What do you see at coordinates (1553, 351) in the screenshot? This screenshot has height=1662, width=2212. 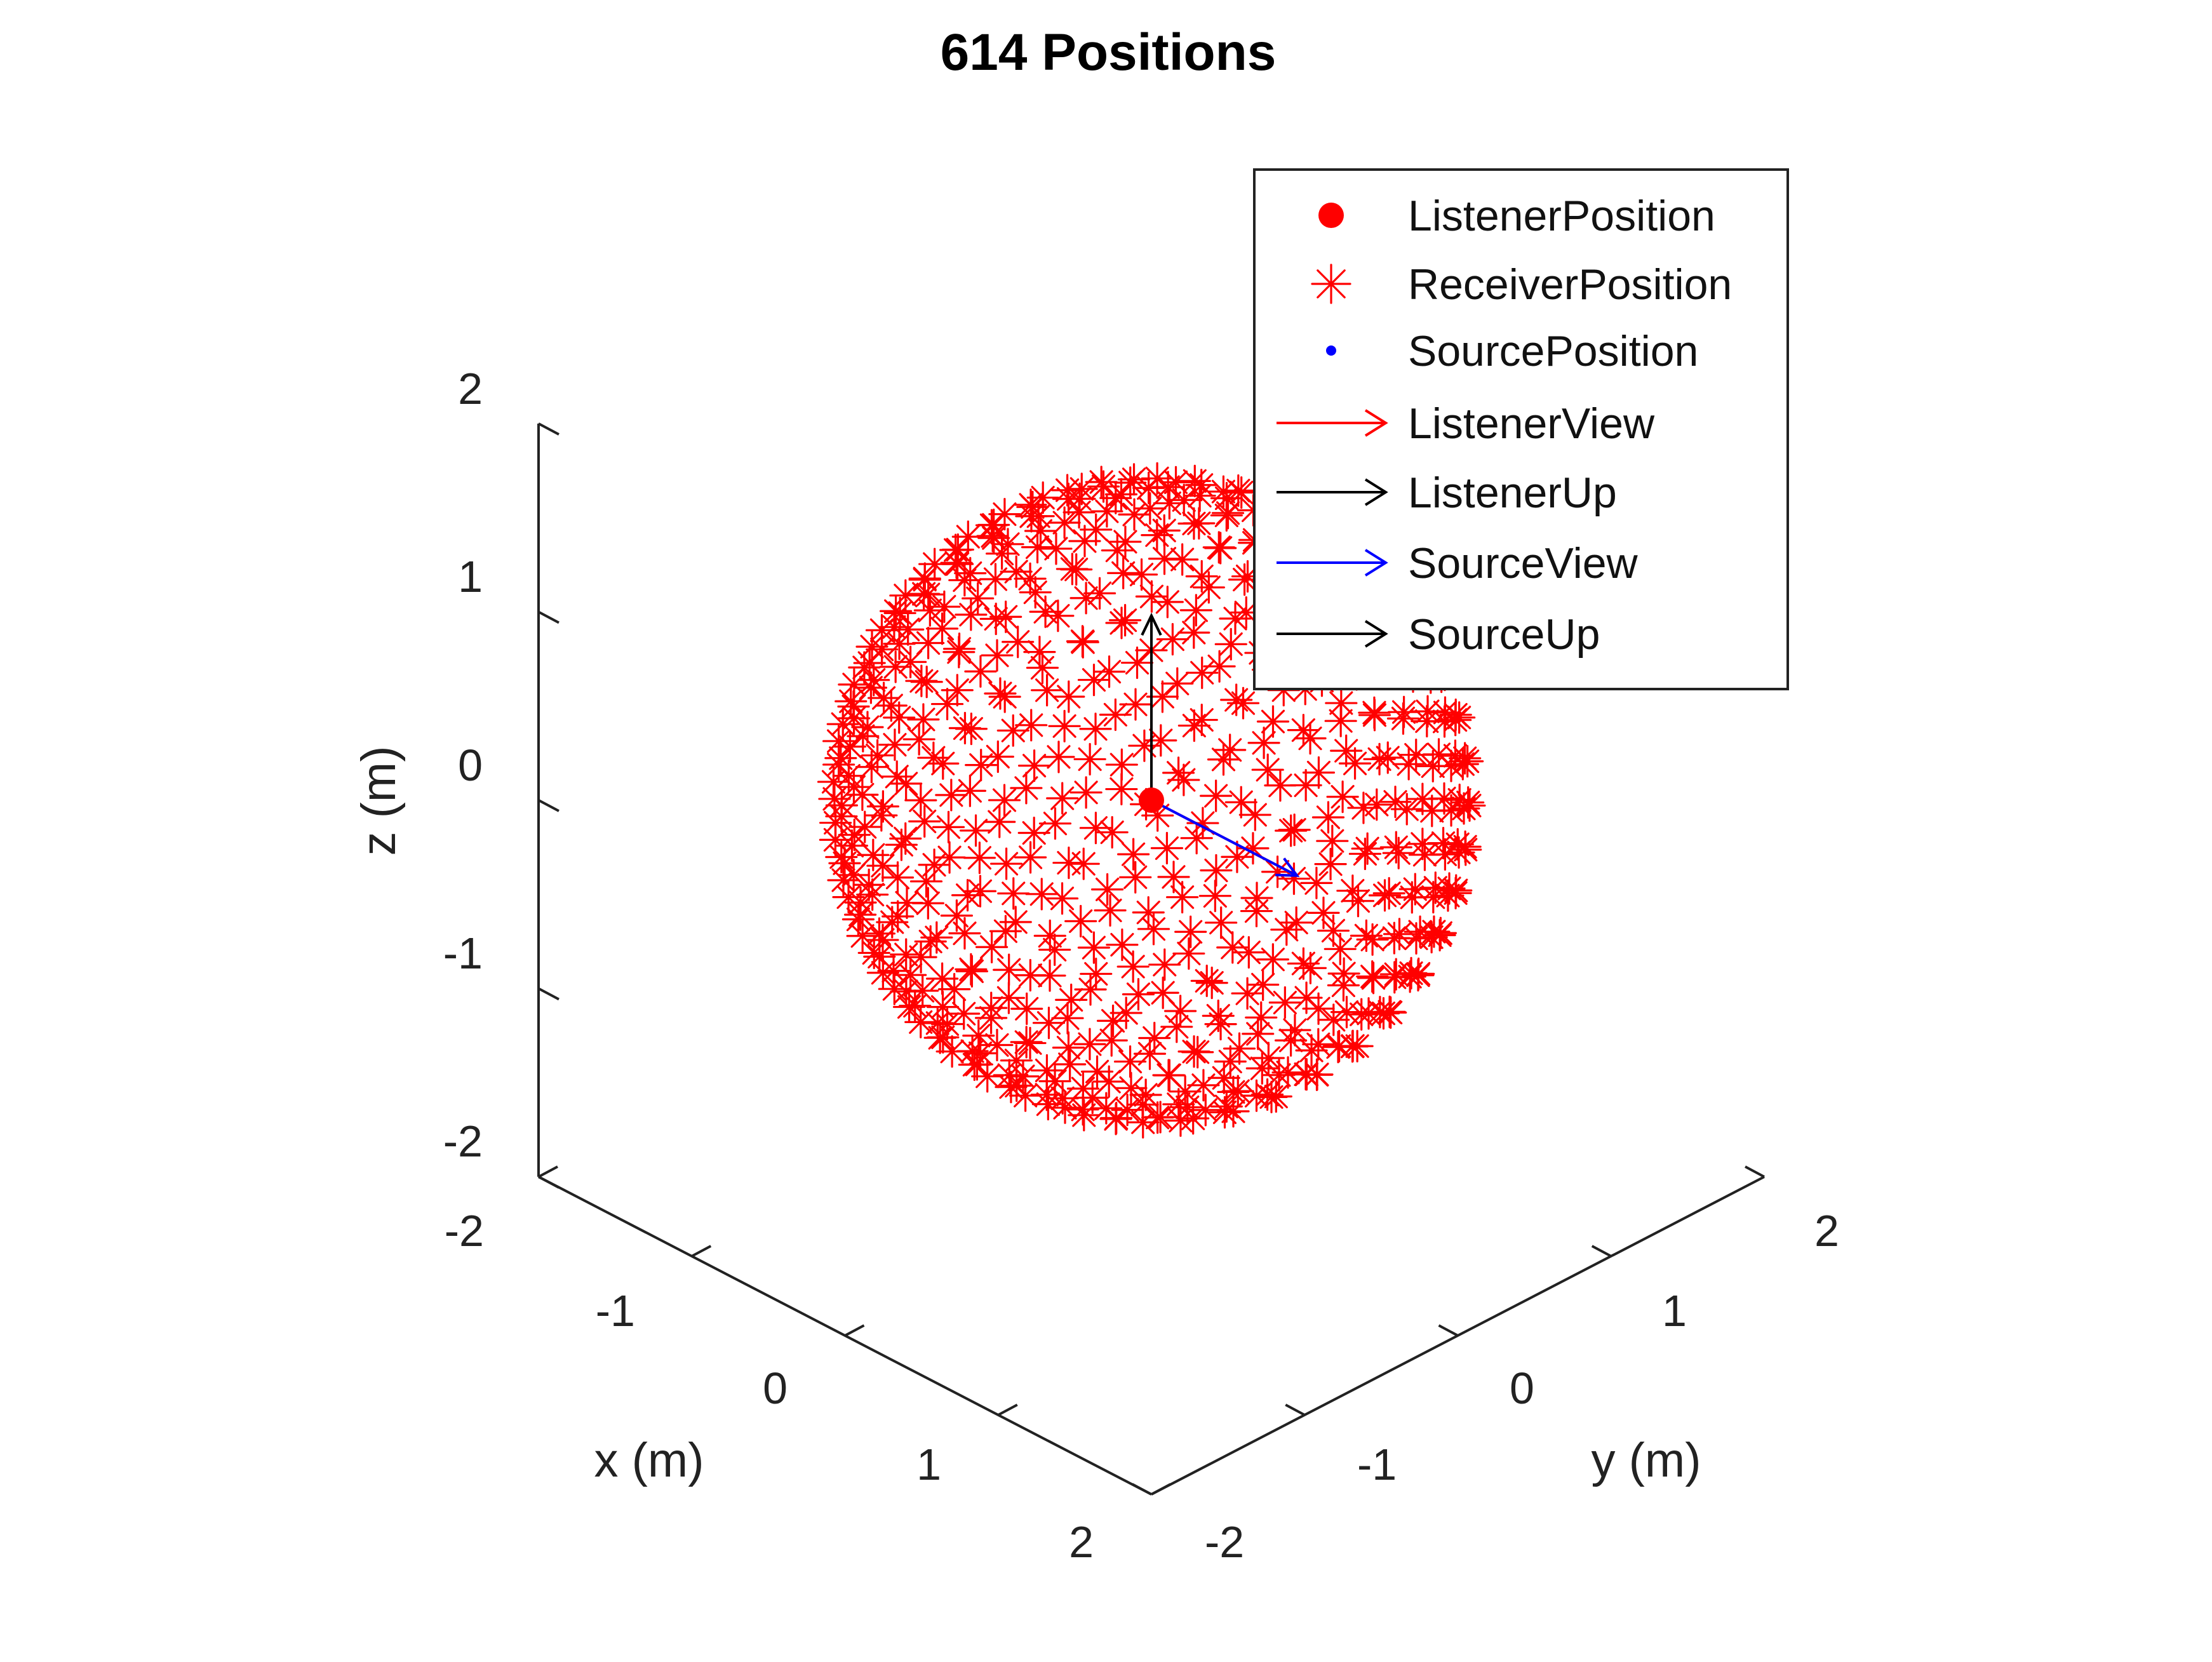 I see `legend-label: SourcePosition` at bounding box center [1553, 351].